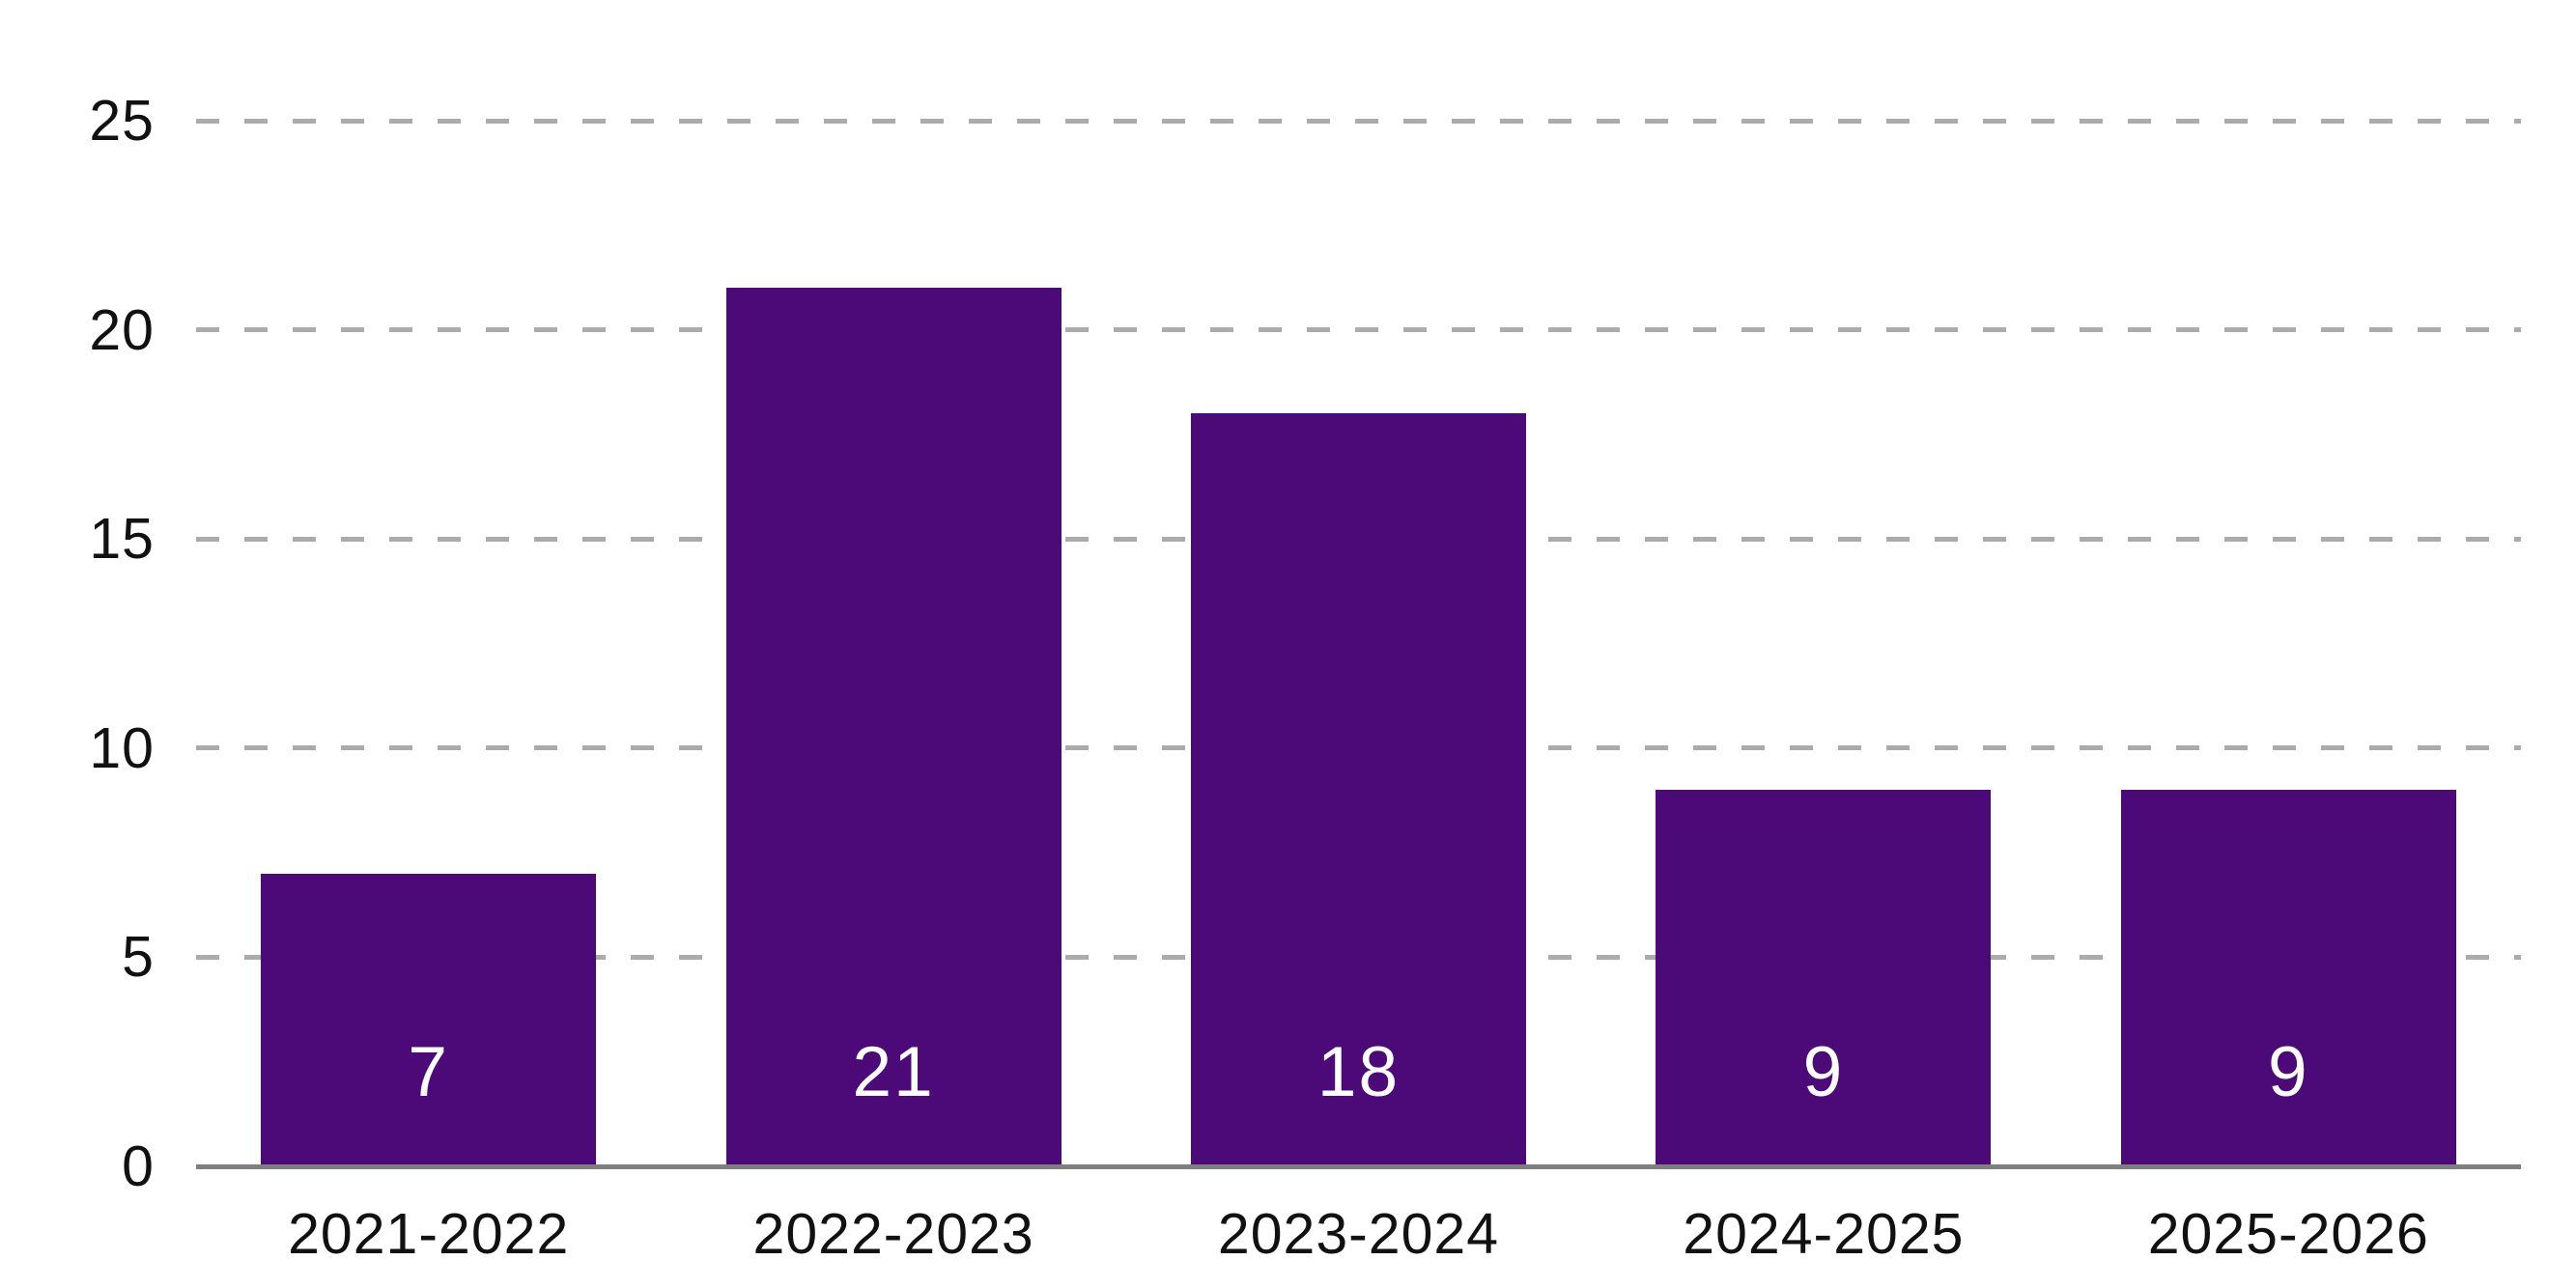  What do you see at coordinates (122, 121) in the screenshot?
I see `y-tick-label: 25` at bounding box center [122, 121].